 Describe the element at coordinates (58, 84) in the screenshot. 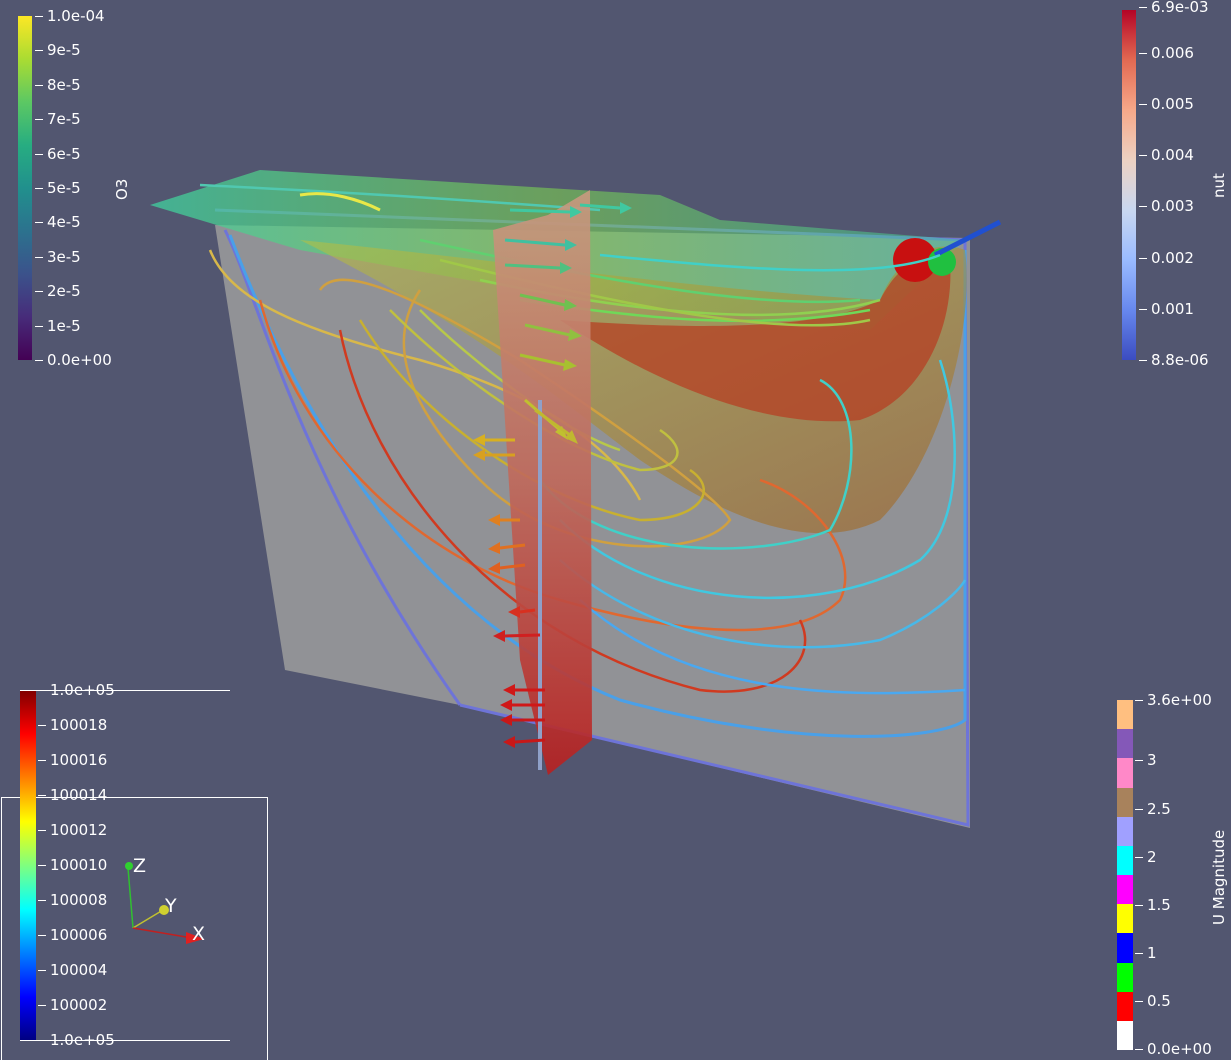

I see `o3-tick-label: 8e-5` at that location.